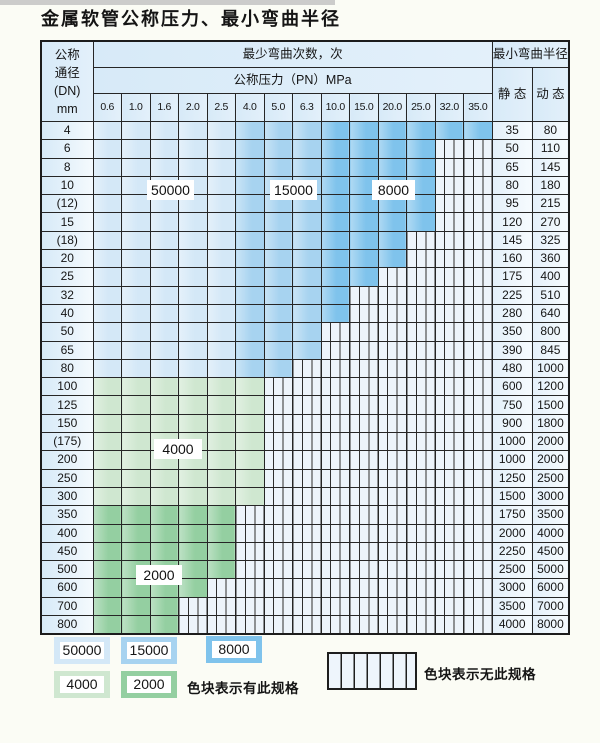 The image size is (600, 743). What do you see at coordinates (164, 107) in the screenshot?
I see `pressure-column-header: 1.6` at bounding box center [164, 107].